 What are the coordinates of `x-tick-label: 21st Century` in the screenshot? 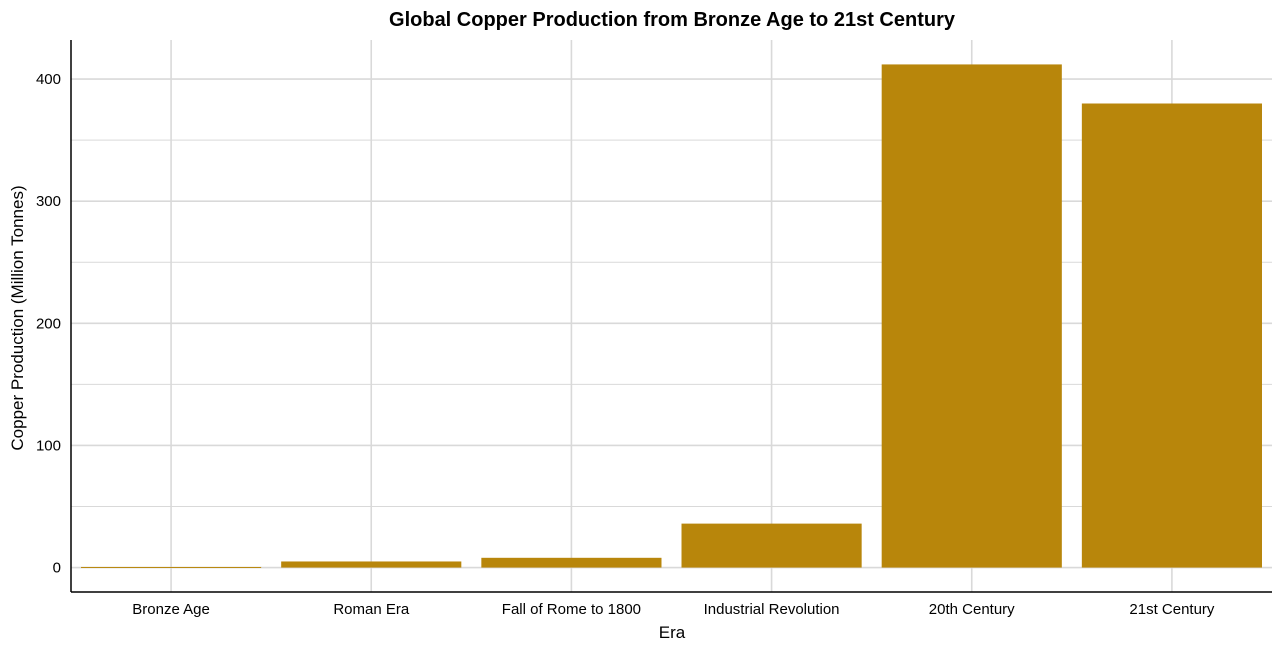 It's located at (1172, 609).